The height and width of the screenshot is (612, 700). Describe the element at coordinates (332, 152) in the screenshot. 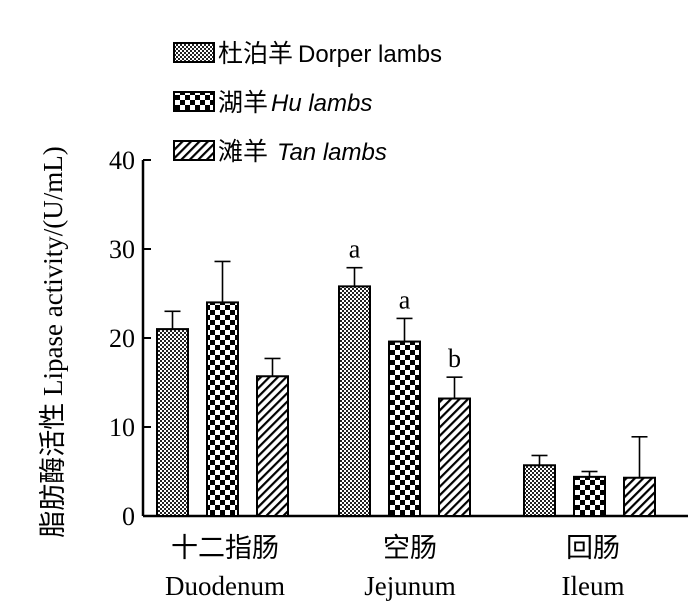

I see `legend-label-tan-en: Tan lambs` at that location.